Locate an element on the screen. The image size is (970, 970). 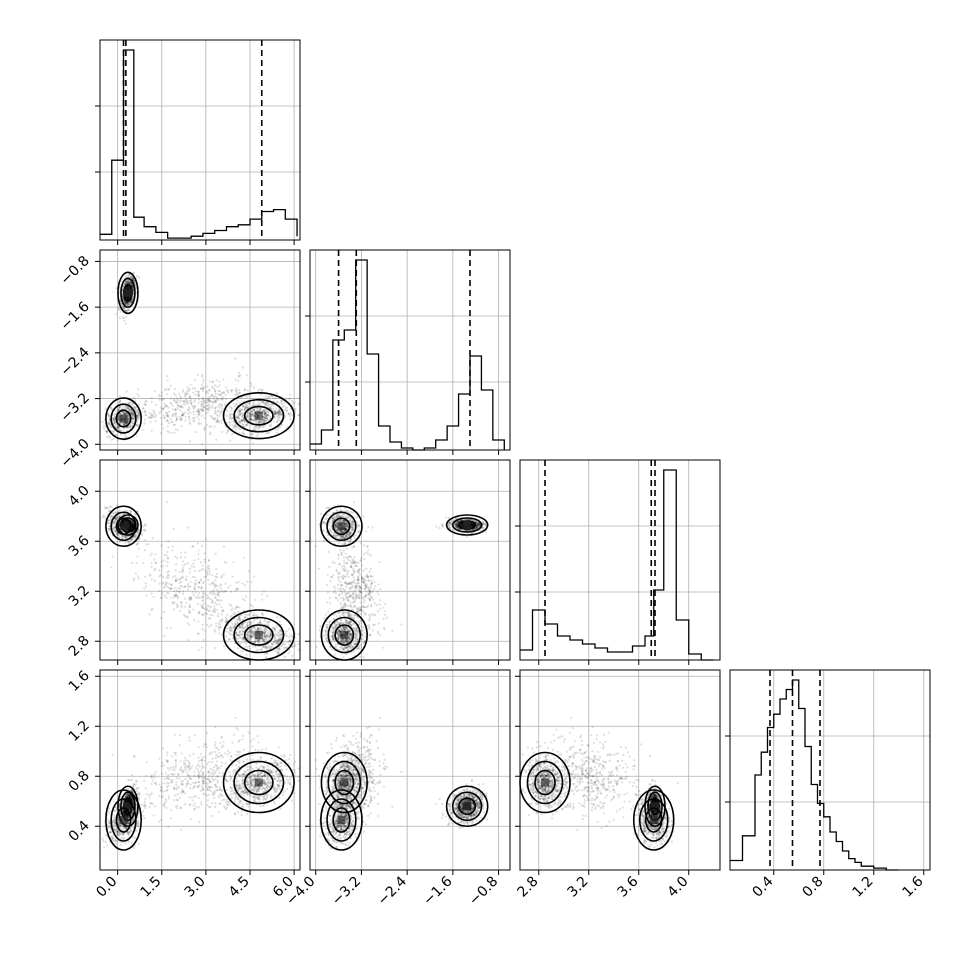
density-peak is located at coordinates (127, 292).